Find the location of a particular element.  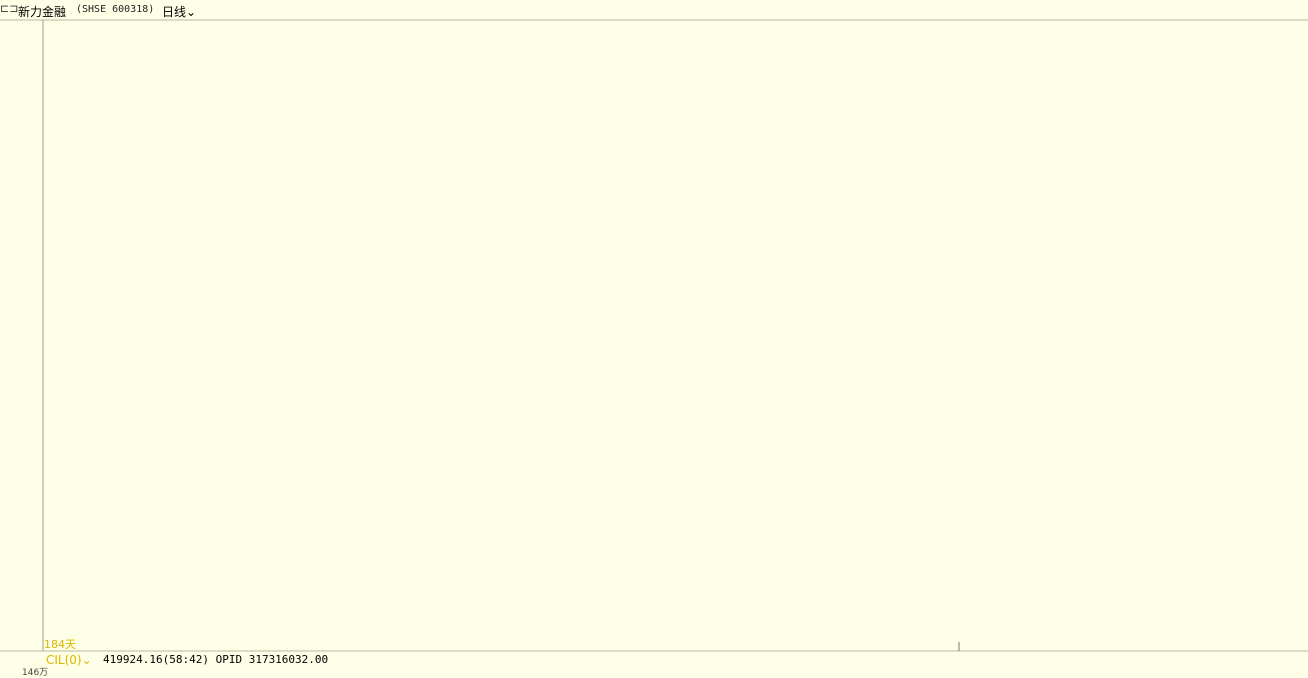

indicator-stats: 419924.16(58:42) OPID 317316032.00 is located at coordinates (216, 659).